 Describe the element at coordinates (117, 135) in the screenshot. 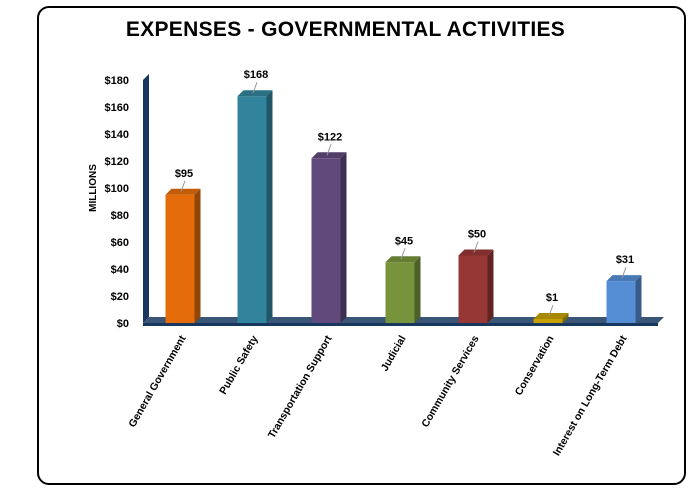

I see `y-tick-label: $140` at that location.